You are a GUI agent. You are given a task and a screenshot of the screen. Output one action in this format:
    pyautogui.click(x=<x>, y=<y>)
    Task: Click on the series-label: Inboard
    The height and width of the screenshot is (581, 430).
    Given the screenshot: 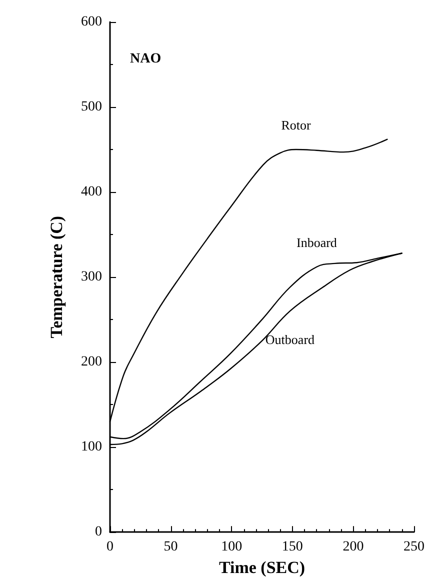 What is the action you would take?
    pyautogui.click(x=317, y=242)
    